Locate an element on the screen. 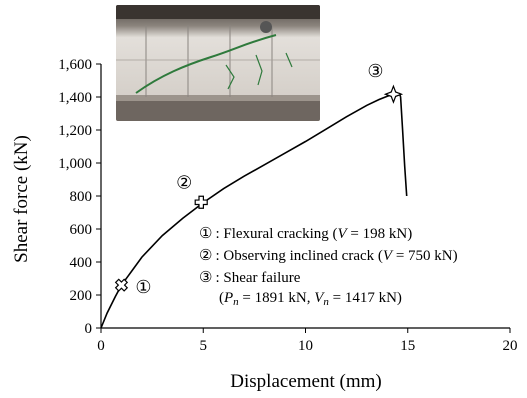  y-tick-label: 800 is located at coordinates (81, 197).